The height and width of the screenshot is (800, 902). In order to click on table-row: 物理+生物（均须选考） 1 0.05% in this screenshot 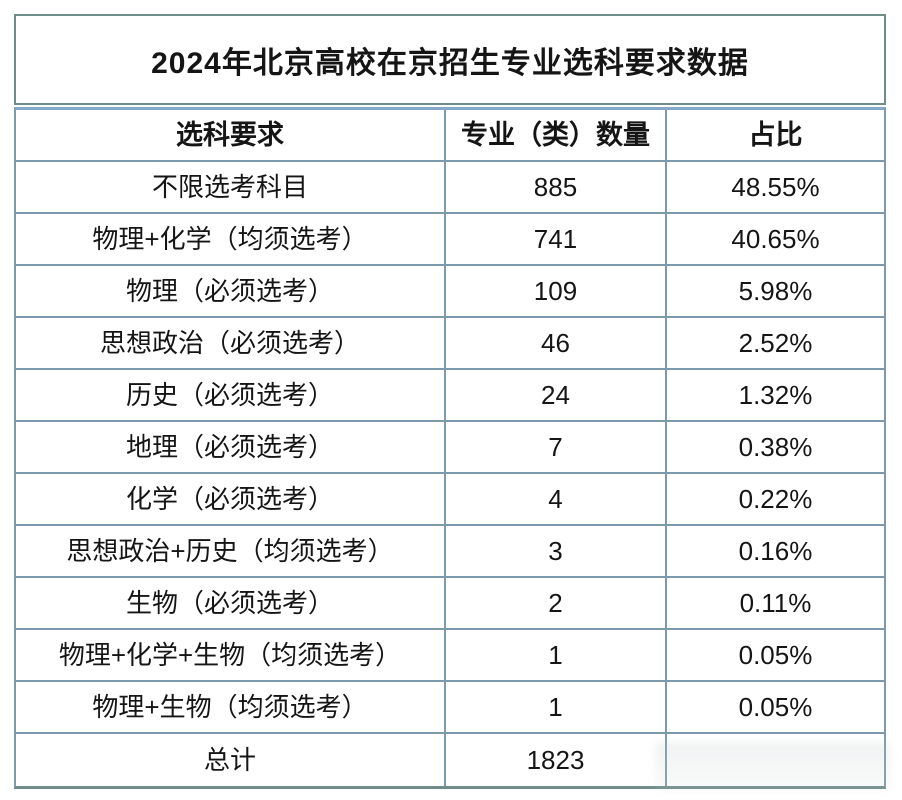, I will do `click(450, 708)`.